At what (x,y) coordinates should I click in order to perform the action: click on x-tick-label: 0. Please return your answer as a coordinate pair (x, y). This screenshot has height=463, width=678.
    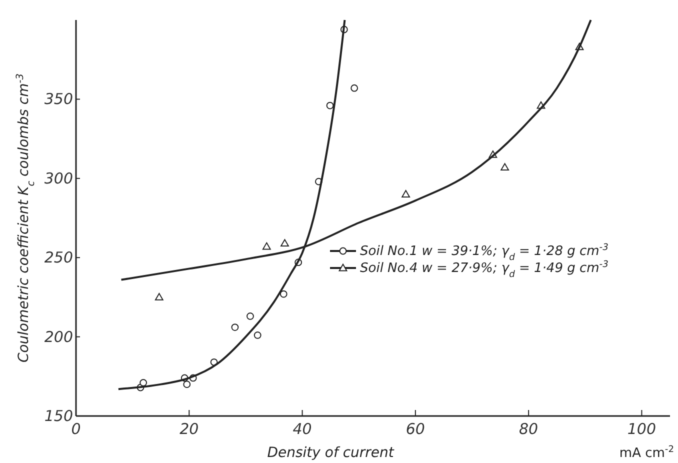
    Looking at the image, I should click on (76, 429).